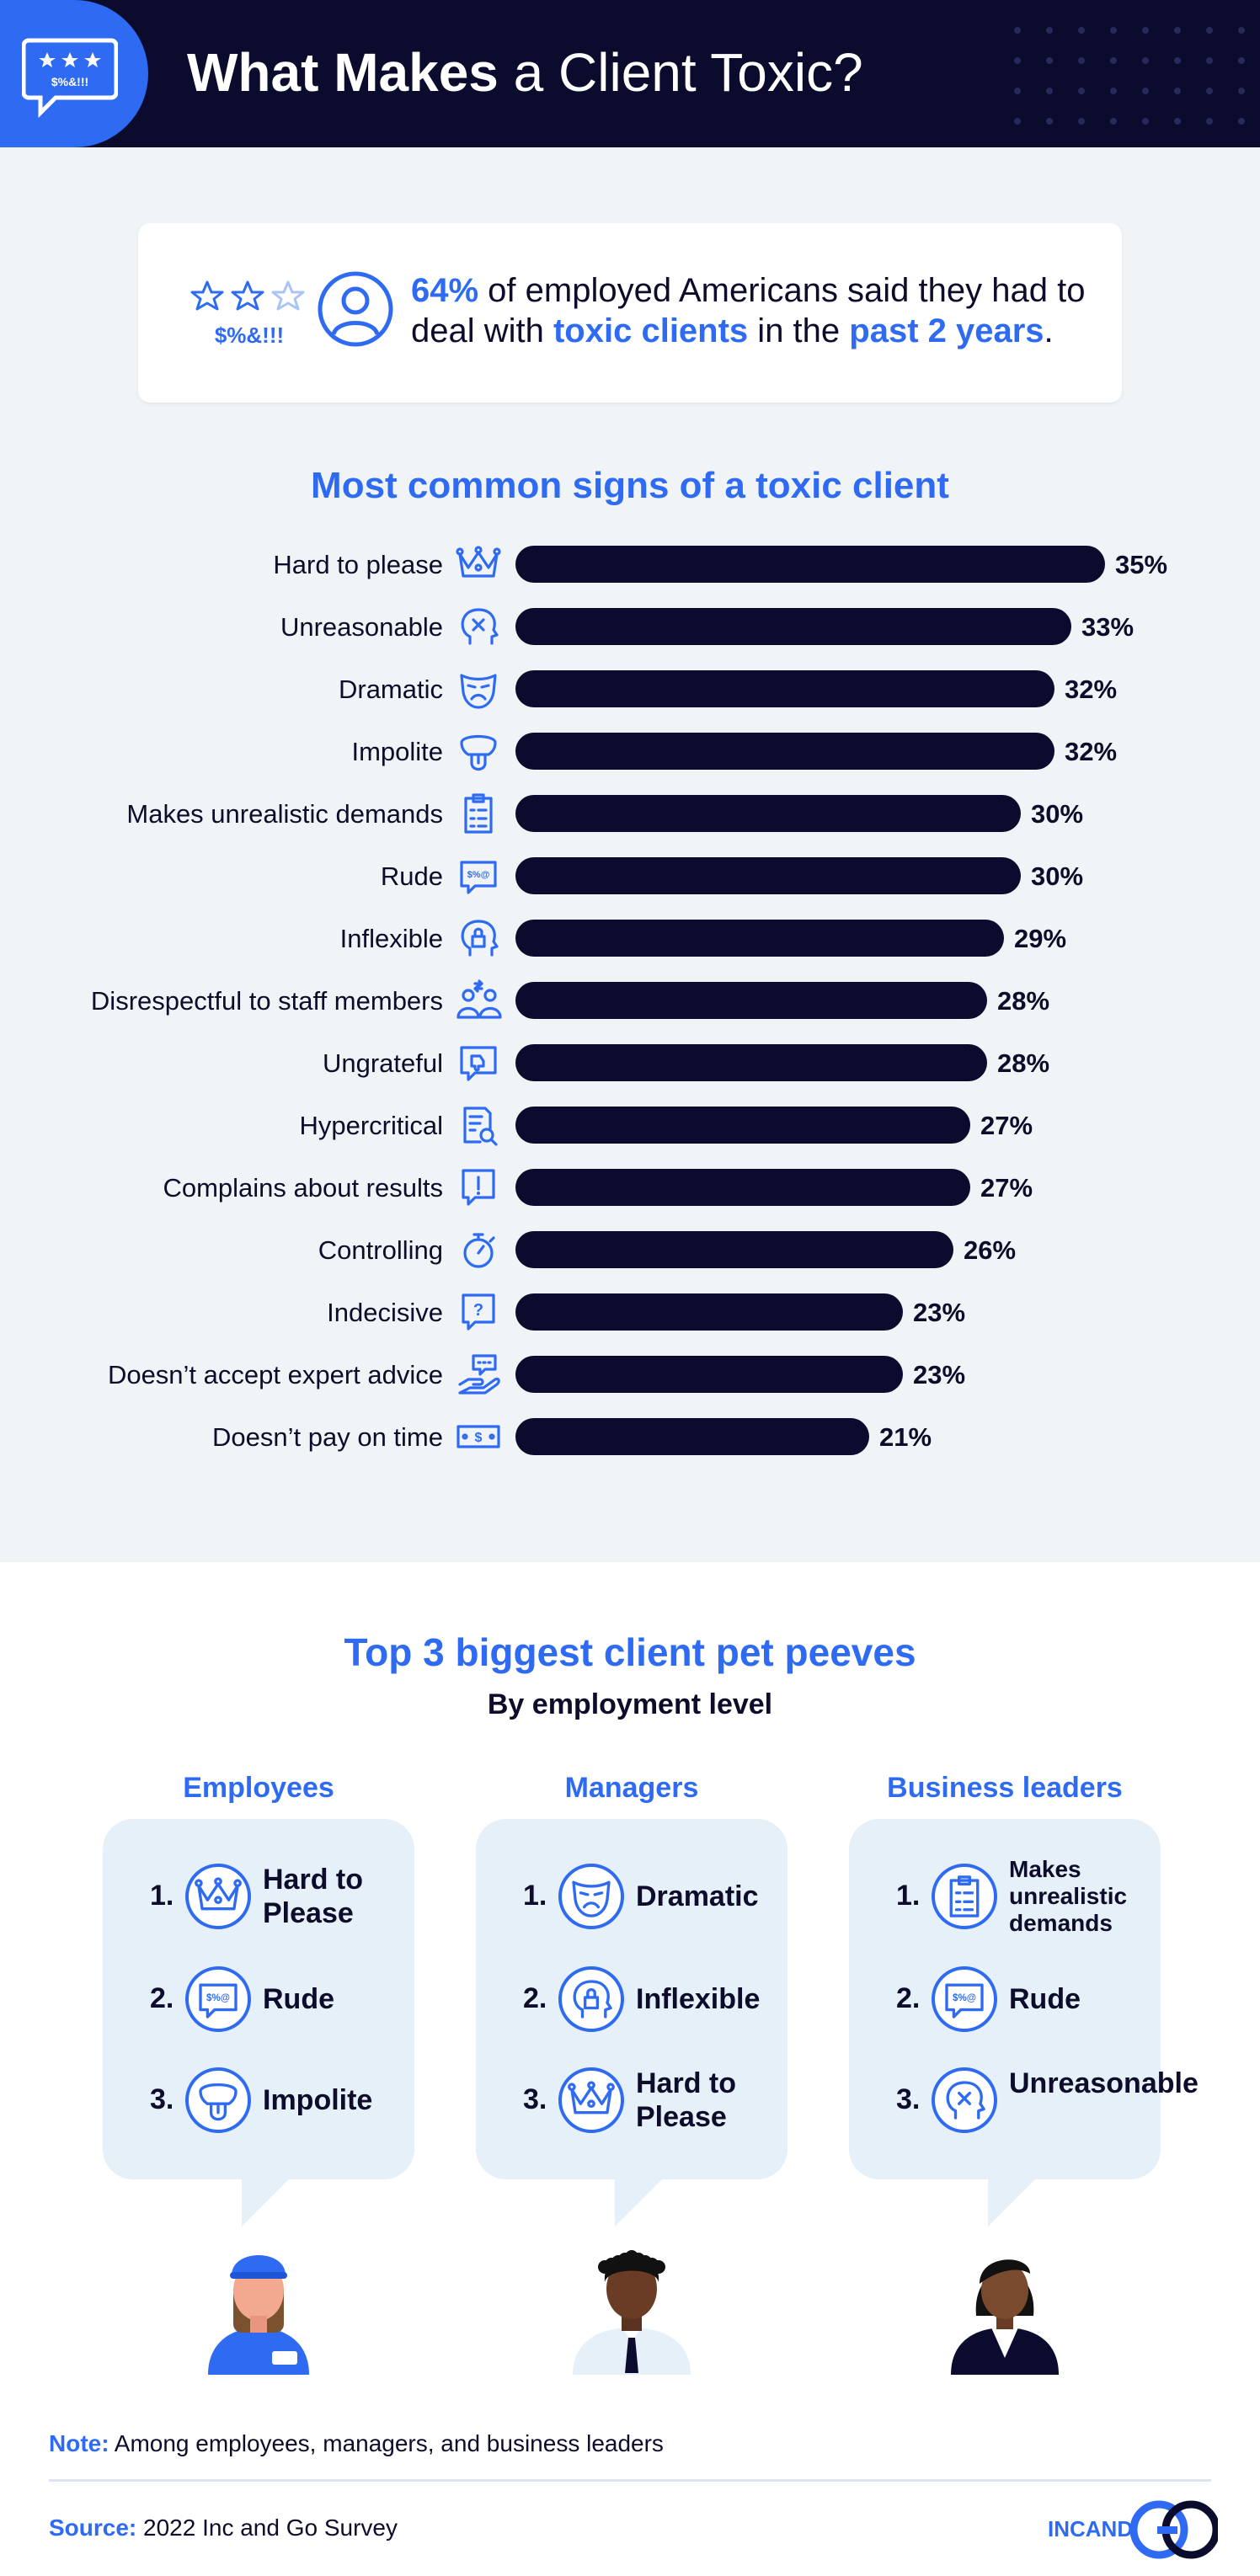  Describe the element at coordinates (906, 1437) in the screenshot. I see `data-label: 21%` at that location.